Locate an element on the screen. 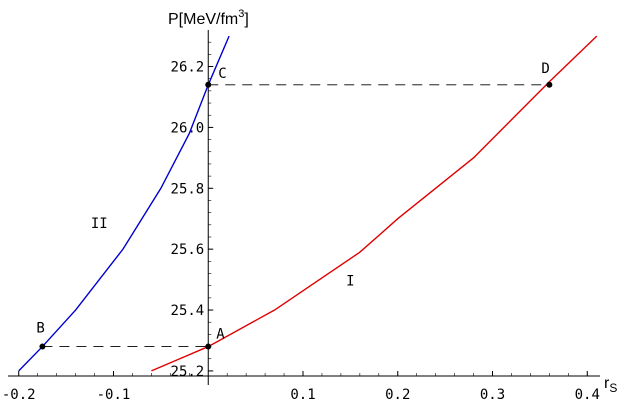  chart-labels: III is located at coordinates (223, 253).